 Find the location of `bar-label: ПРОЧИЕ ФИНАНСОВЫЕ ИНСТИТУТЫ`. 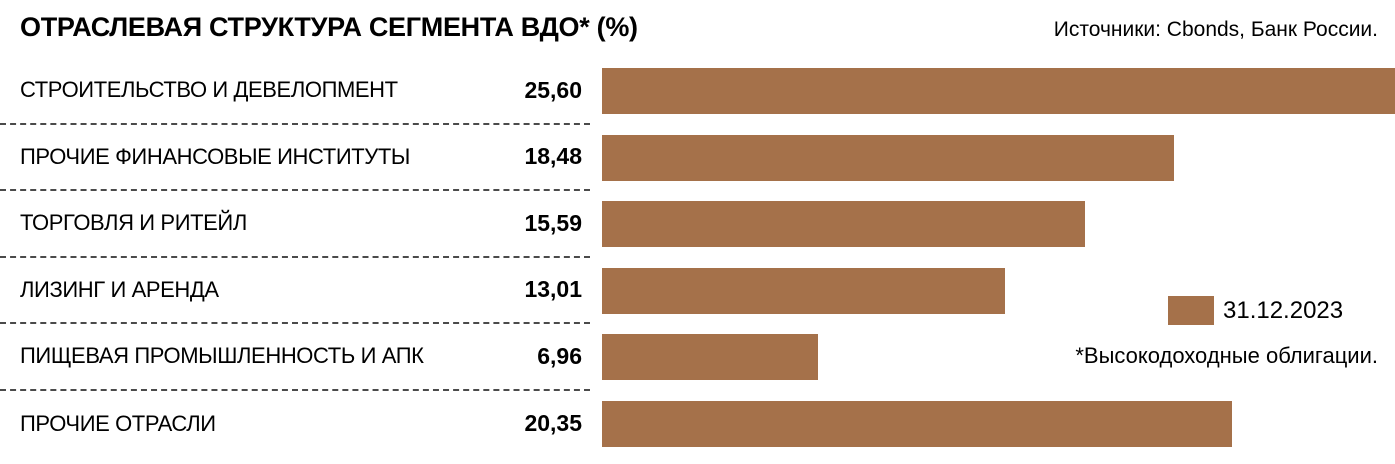

bar-label: ПРОЧИЕ ФИНАНСОВЫЕ ИНСТИТУТЫ is located at coordinates (215, 156).